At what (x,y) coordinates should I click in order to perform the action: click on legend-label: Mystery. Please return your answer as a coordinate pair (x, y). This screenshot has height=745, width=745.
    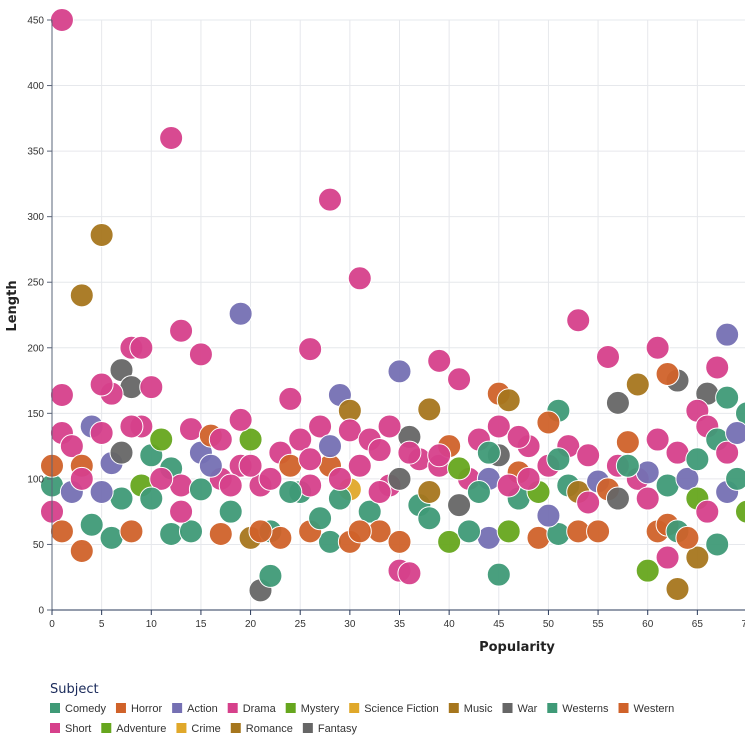
    Looking at the image, I should click on (320, 709).